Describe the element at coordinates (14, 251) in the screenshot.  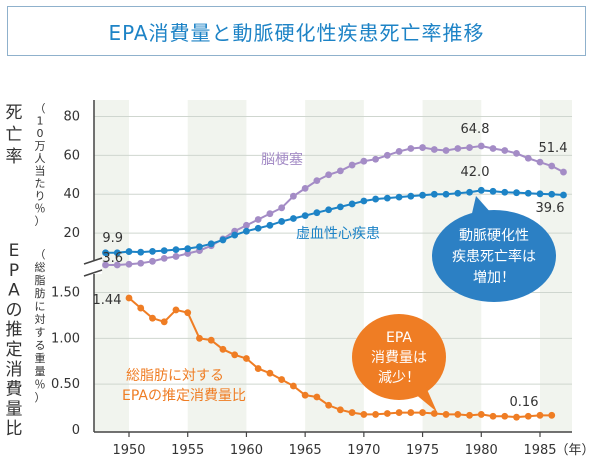
I see `y-axis-title-char: E` at that location.